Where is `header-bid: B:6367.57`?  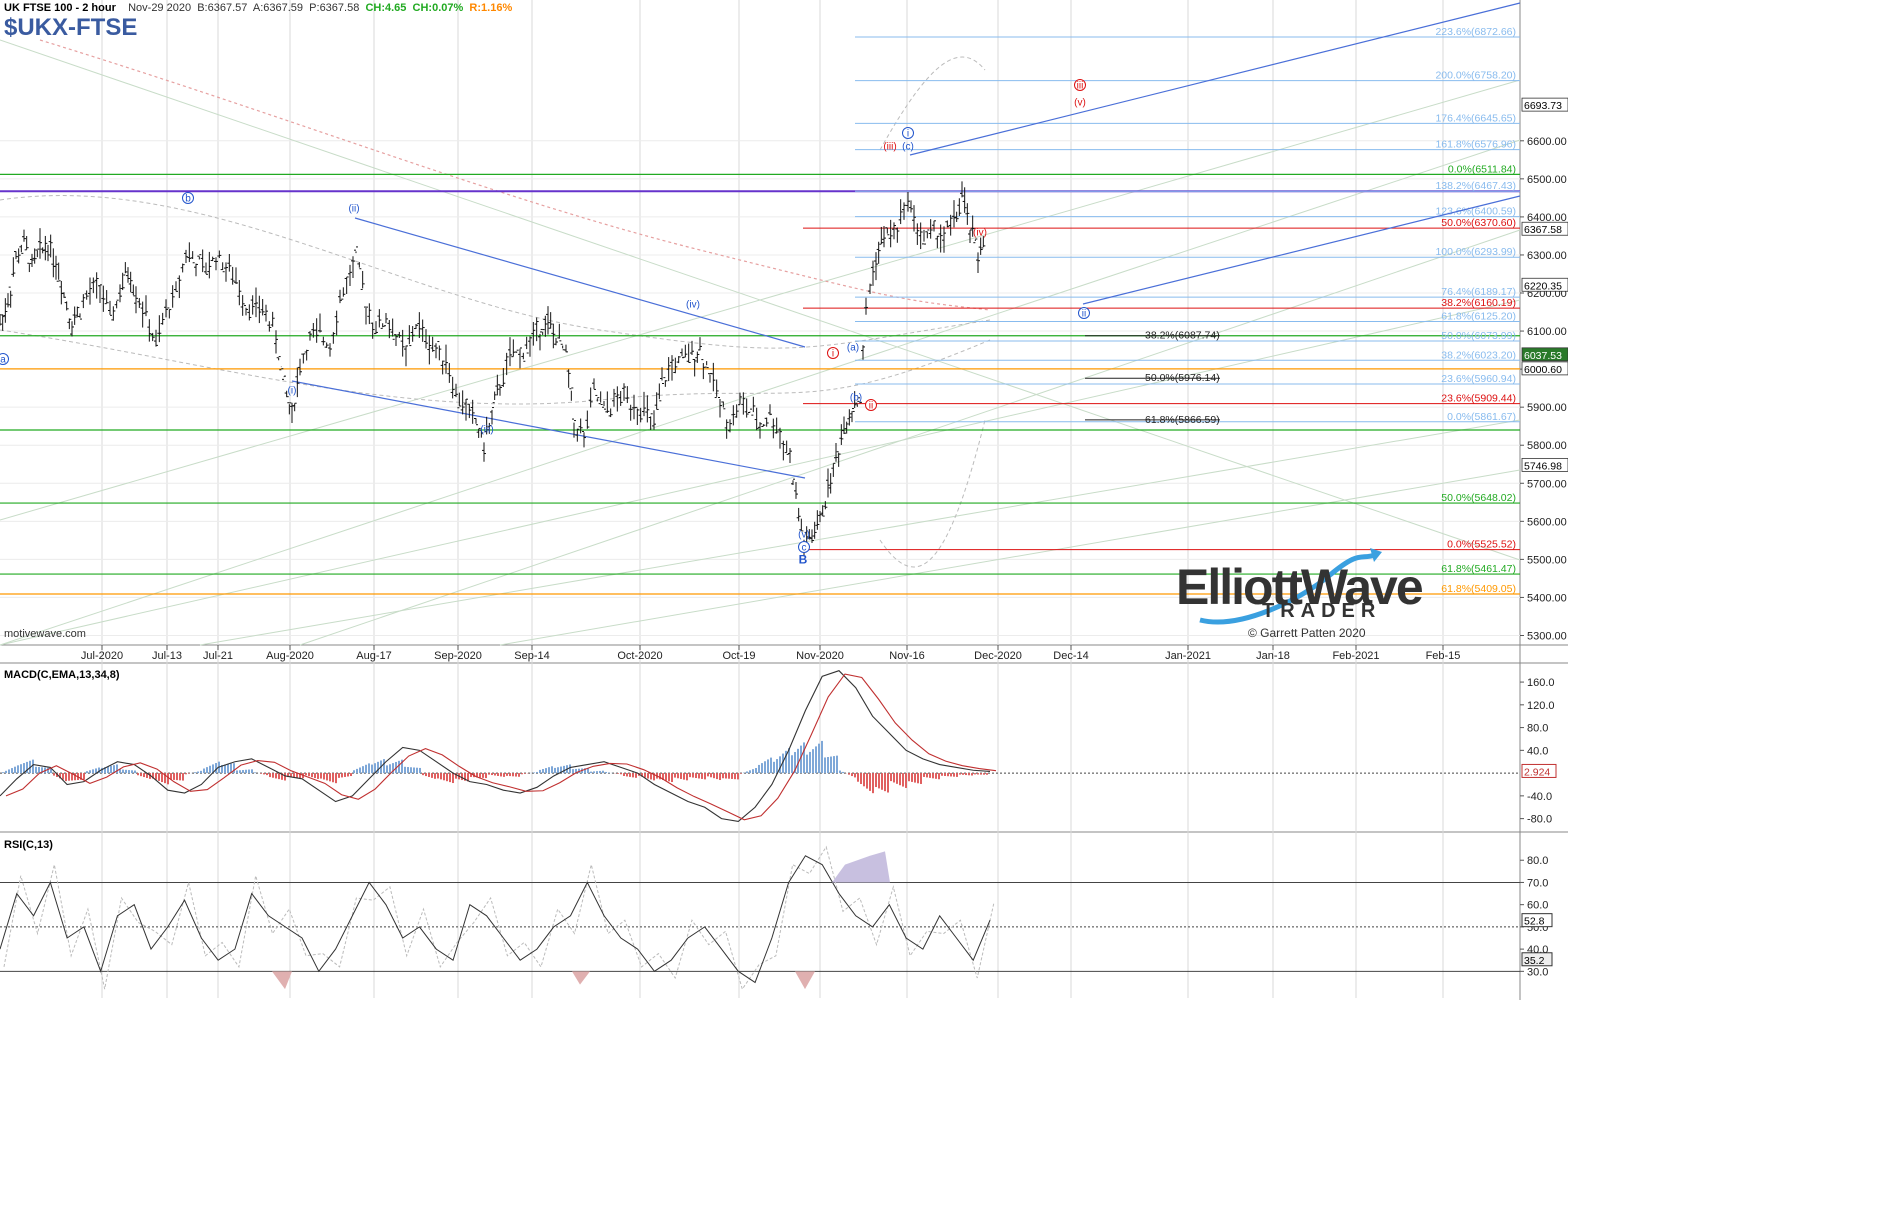 header-bid: B:6367.57 is located at coordinates (222, 8).